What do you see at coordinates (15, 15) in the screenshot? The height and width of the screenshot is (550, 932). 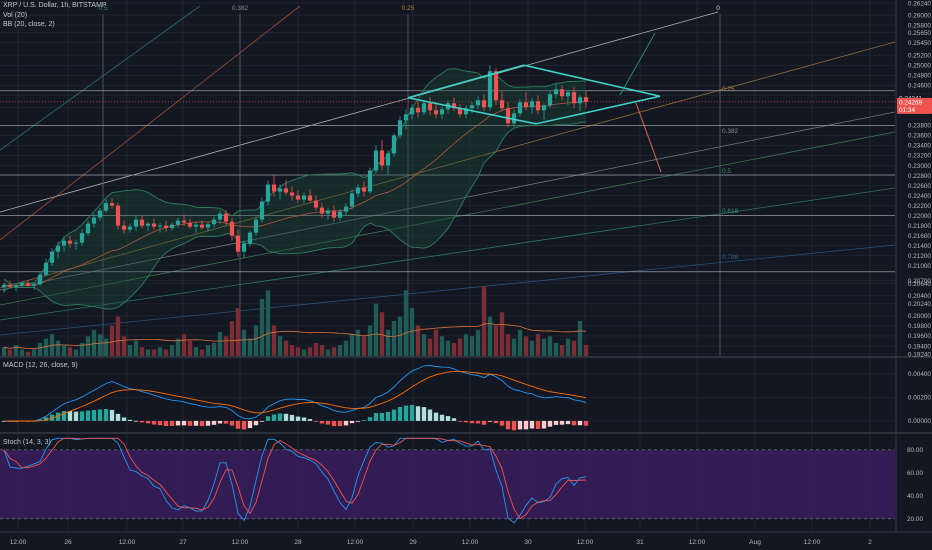 I see `volume-legend: Vol (20)` at bounding box center [15, 15].